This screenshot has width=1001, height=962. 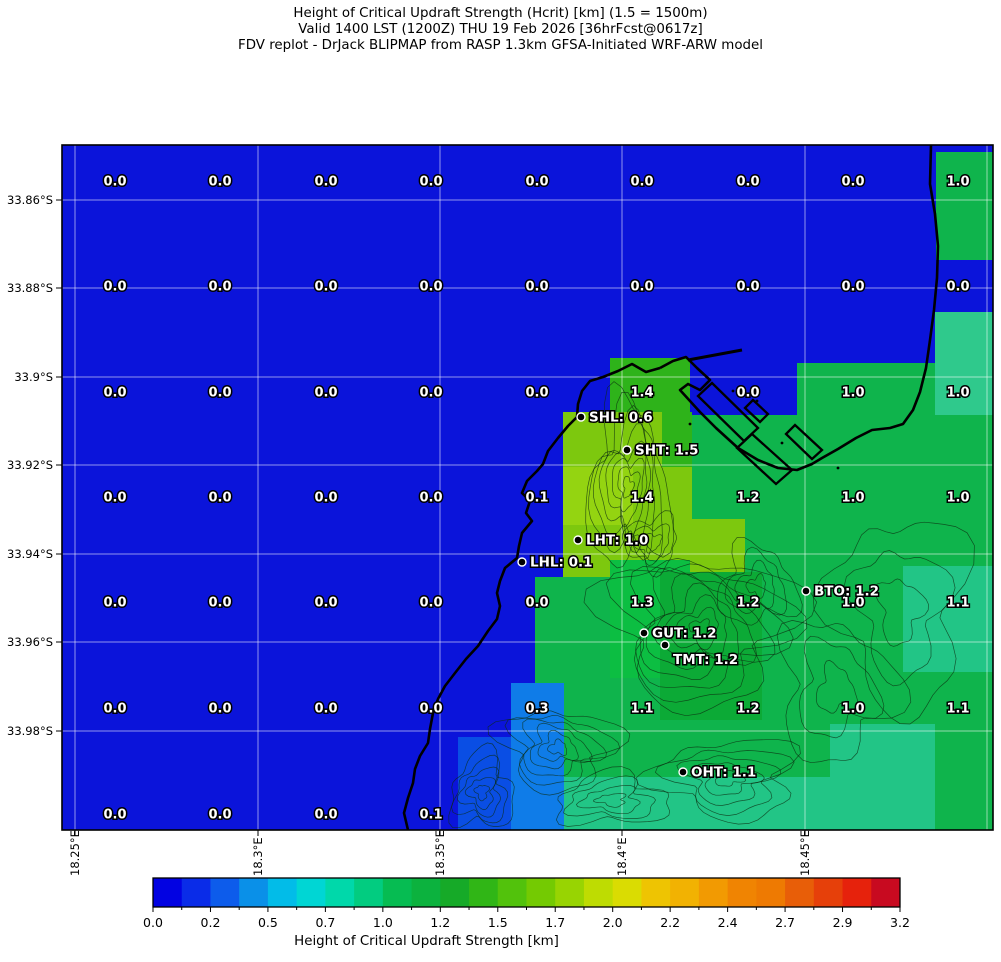 I want to click on x-axis-tick-label: 18.3°E, so click(x=258, y=856).